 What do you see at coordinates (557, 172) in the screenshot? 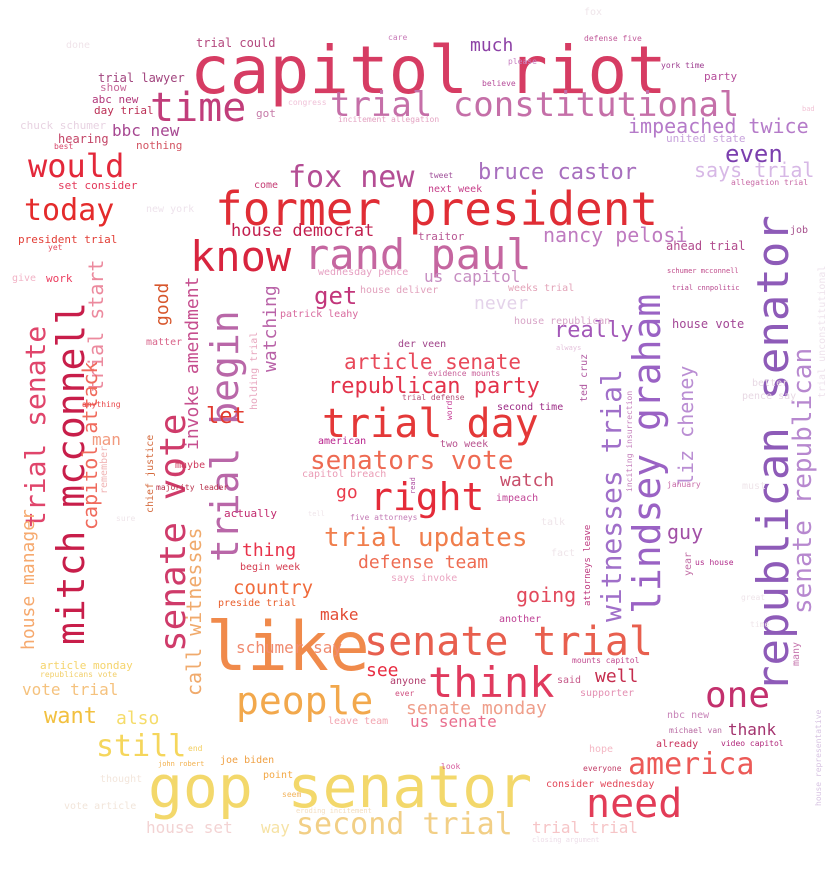
I see `word: bruce castor` at bounding box center [557, 172].